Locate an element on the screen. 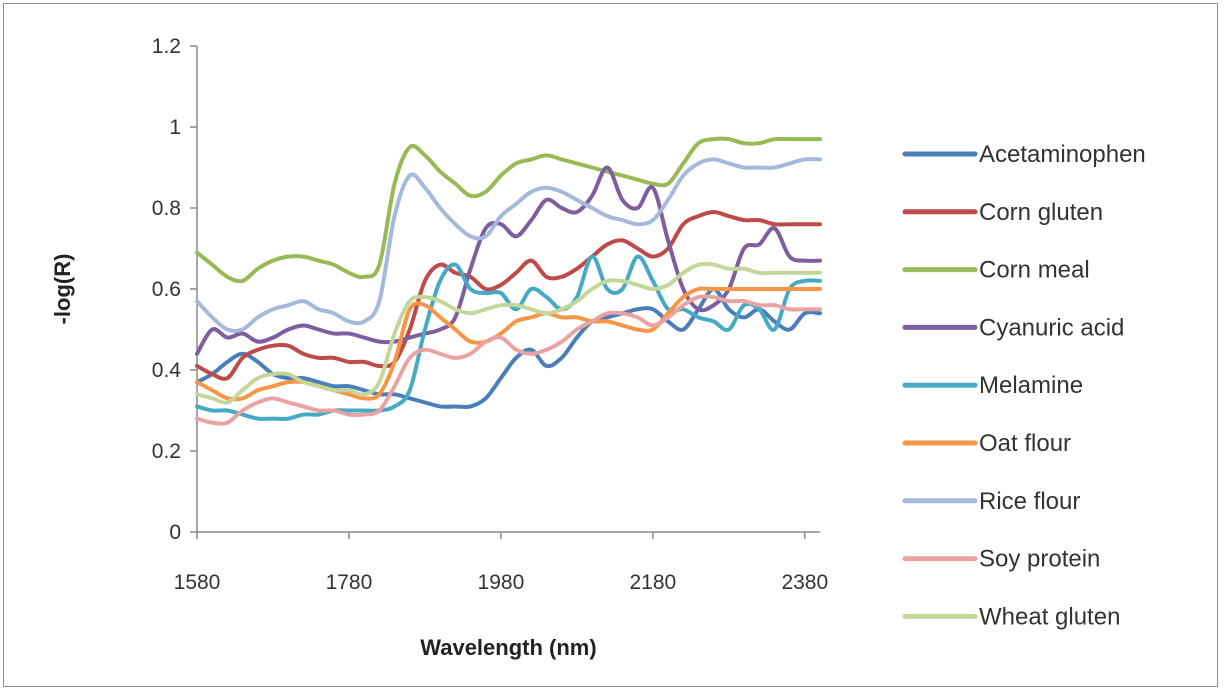 This screenshot has height=694, width=1225. legend-item: Soy protein is located at coordinates (1001, 559).